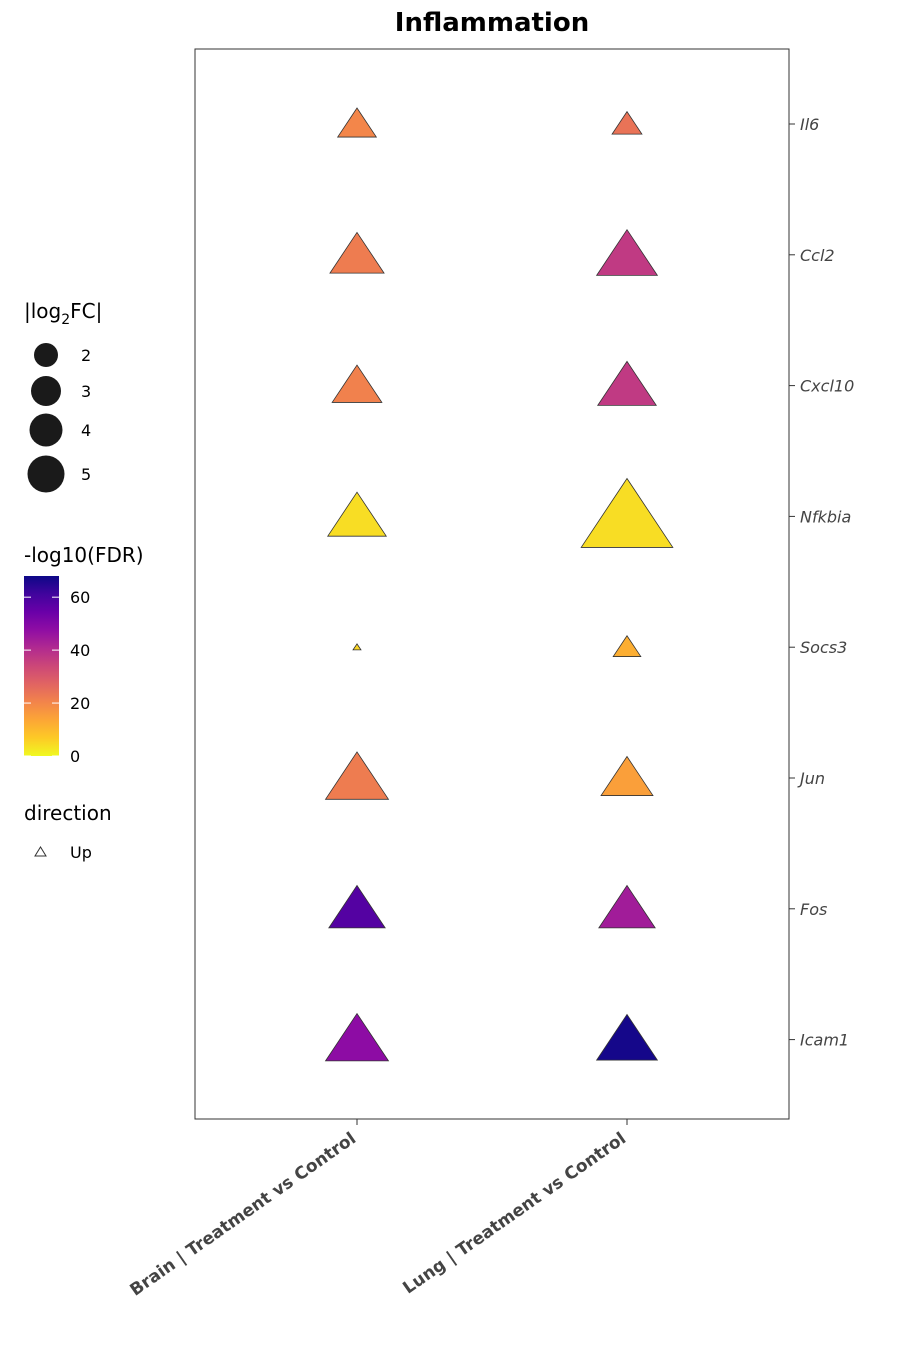  I want to click on x-tick-label: Lung | Treatment vs Control, so click(514, 1214).